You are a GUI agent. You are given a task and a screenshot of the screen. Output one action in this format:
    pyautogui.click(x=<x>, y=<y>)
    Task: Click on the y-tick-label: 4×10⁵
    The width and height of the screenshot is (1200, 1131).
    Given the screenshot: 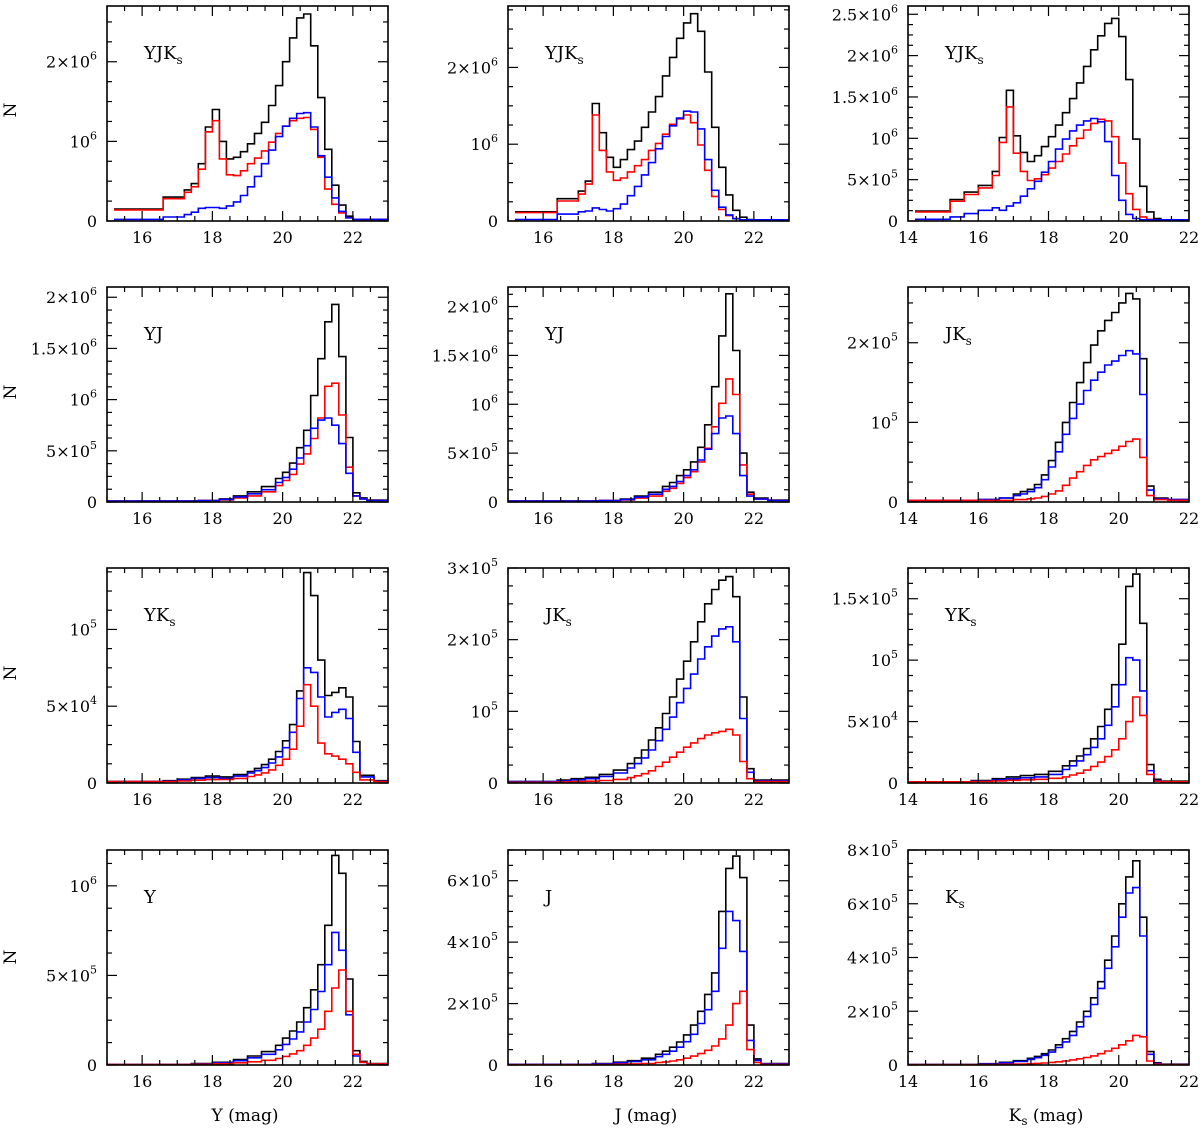 What is the action you would take?
    pyautogui.click(x=872, y=957)
    